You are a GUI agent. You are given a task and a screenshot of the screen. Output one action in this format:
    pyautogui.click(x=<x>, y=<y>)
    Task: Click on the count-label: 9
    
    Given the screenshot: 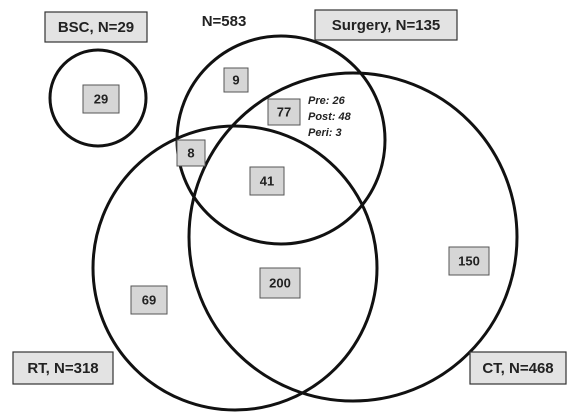 What is the action you would take?
    pyautogui.click(x=235, y=79)
    